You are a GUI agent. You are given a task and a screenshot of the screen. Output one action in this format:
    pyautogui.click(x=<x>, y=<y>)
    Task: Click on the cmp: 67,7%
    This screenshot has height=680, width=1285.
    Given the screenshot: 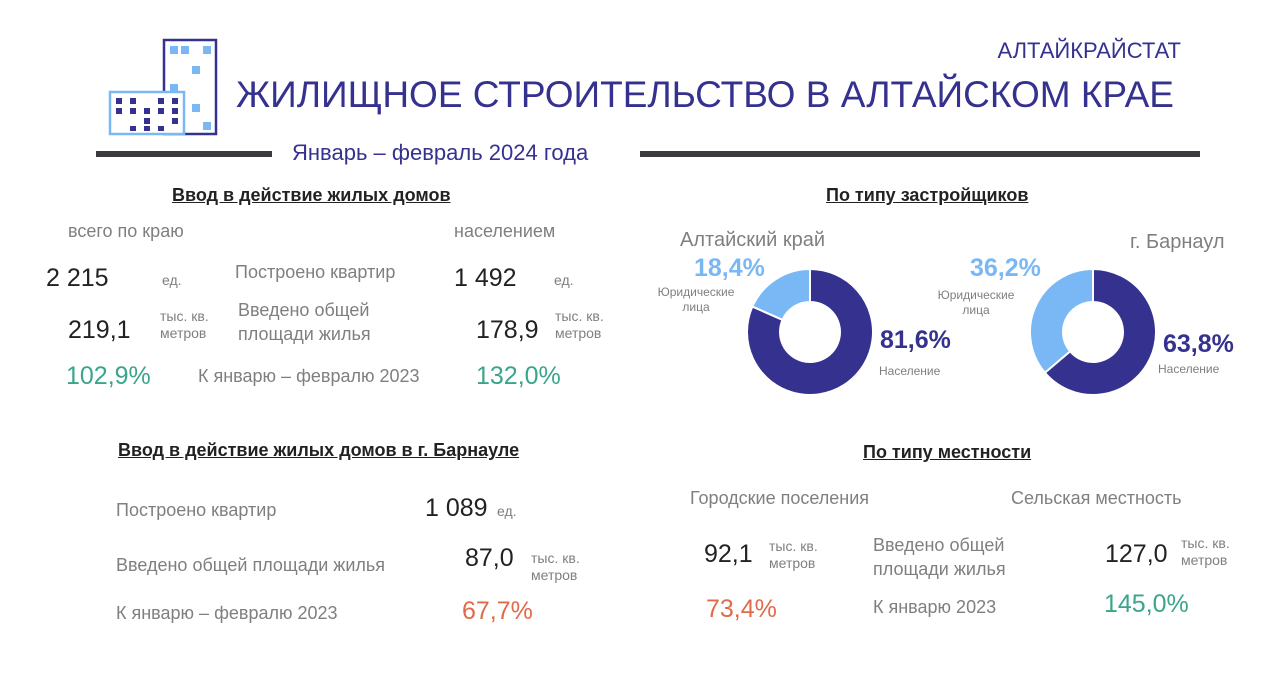 What is the action you would take?
    pyautogui.click(x=497, y=611)
    